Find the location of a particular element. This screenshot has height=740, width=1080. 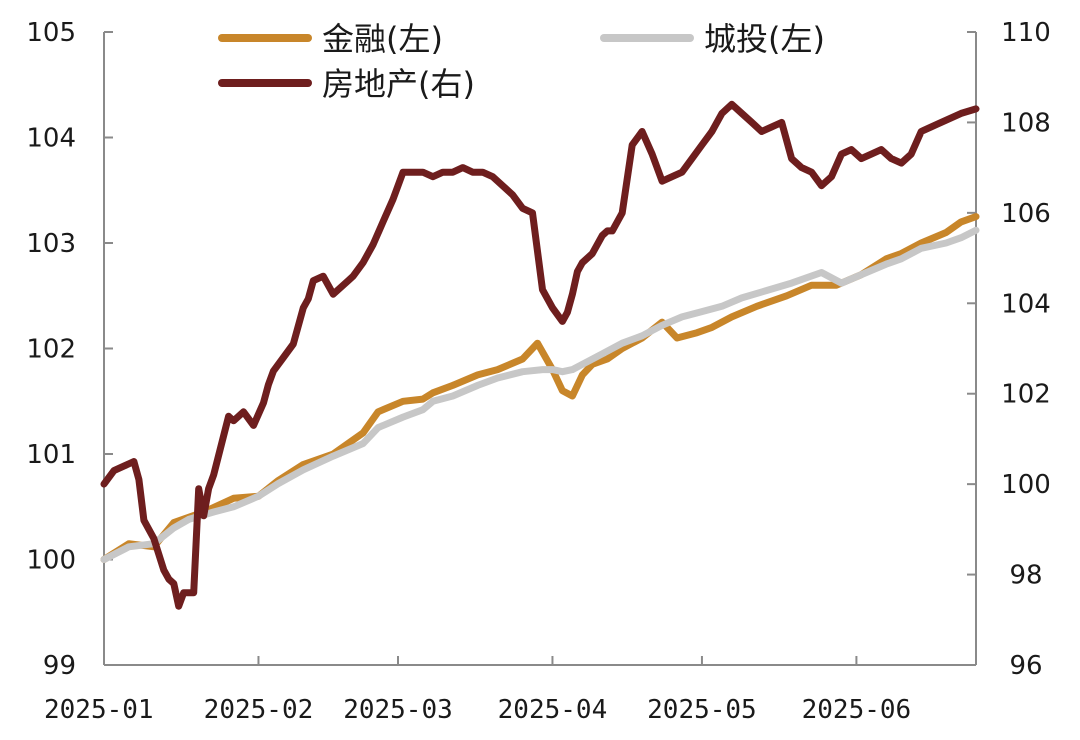

left-tick-label: 101 is located at coordinates (51, 455).